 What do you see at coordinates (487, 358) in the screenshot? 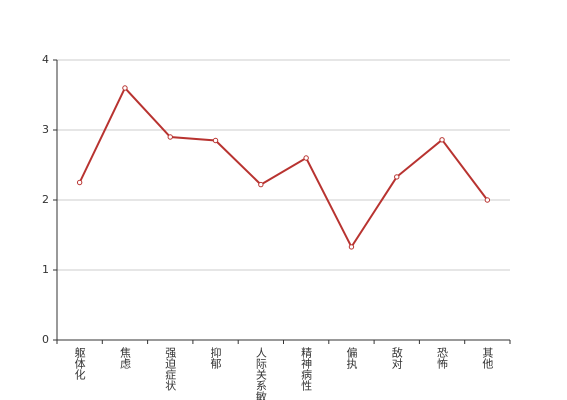
I see `x-tick-label: 其他` at bounding box center [487, 358].